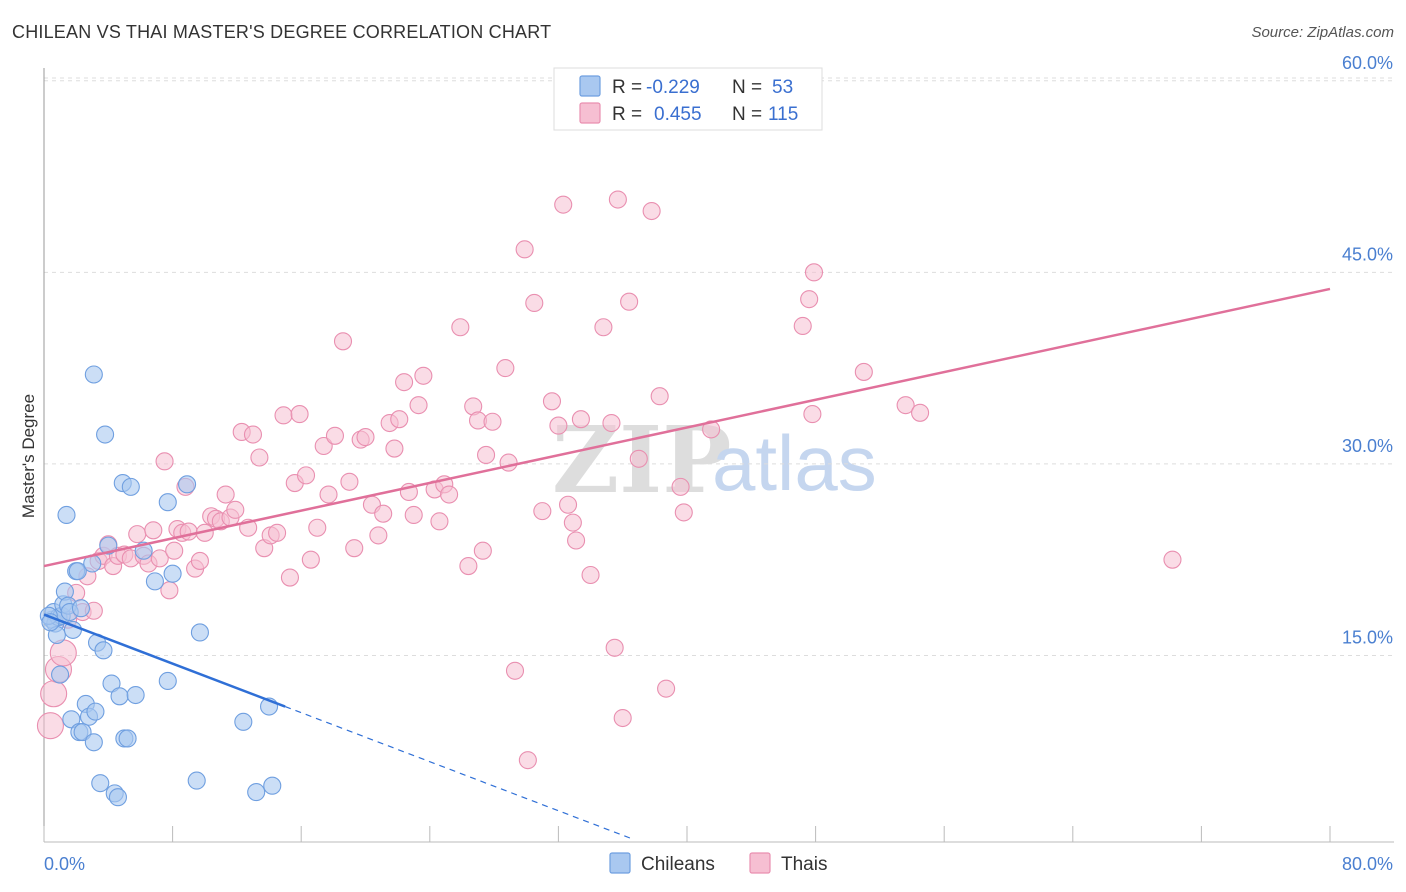  Describe the element at coordinates (783, 114) in the screenshot. I see `thais-n-value: 115` at that location.